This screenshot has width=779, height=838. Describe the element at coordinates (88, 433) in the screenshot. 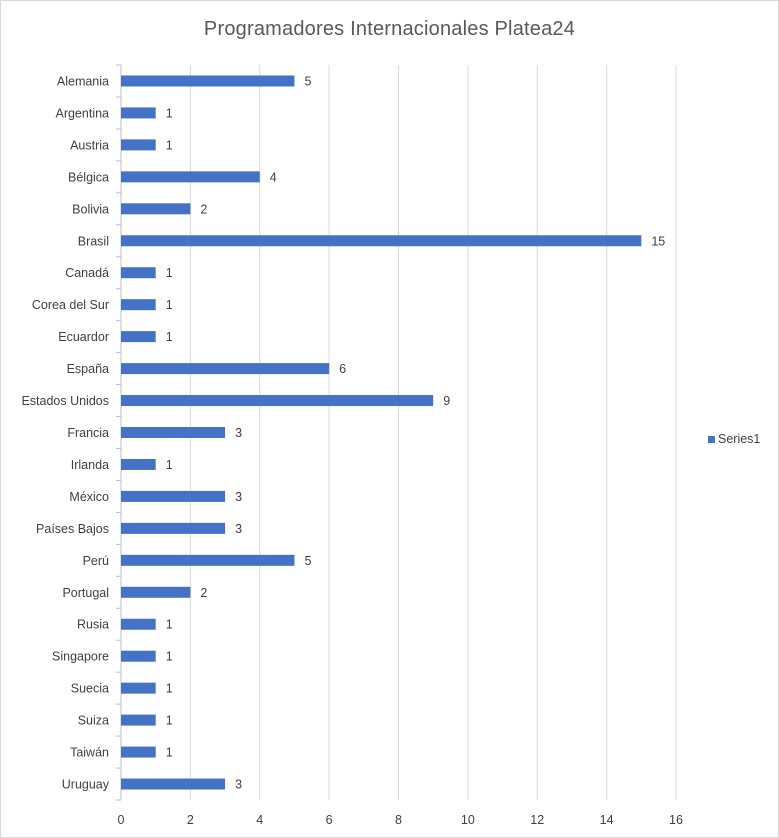

I see `category-label: Francia` at that location.